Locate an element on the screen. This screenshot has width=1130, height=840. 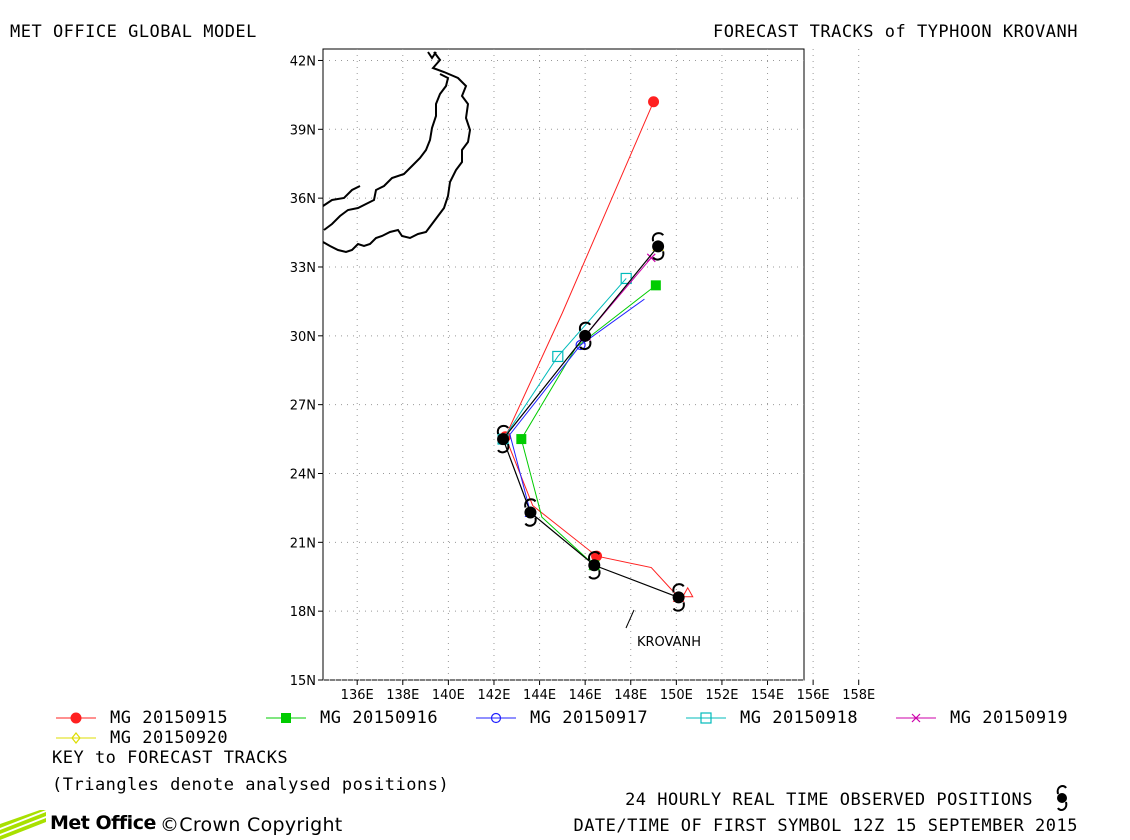
lat-tick-label: 27N is located at coordinates (303, 406).